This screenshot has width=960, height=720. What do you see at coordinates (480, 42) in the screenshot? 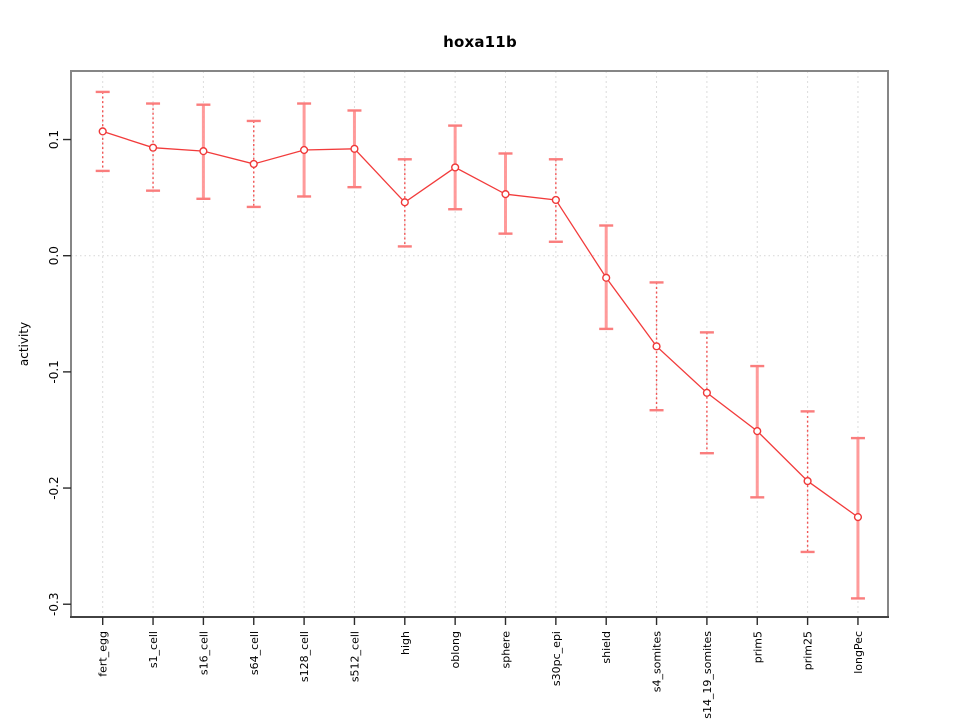
I see `chart-title: hoxa11b` at bounding box center [480, 42].